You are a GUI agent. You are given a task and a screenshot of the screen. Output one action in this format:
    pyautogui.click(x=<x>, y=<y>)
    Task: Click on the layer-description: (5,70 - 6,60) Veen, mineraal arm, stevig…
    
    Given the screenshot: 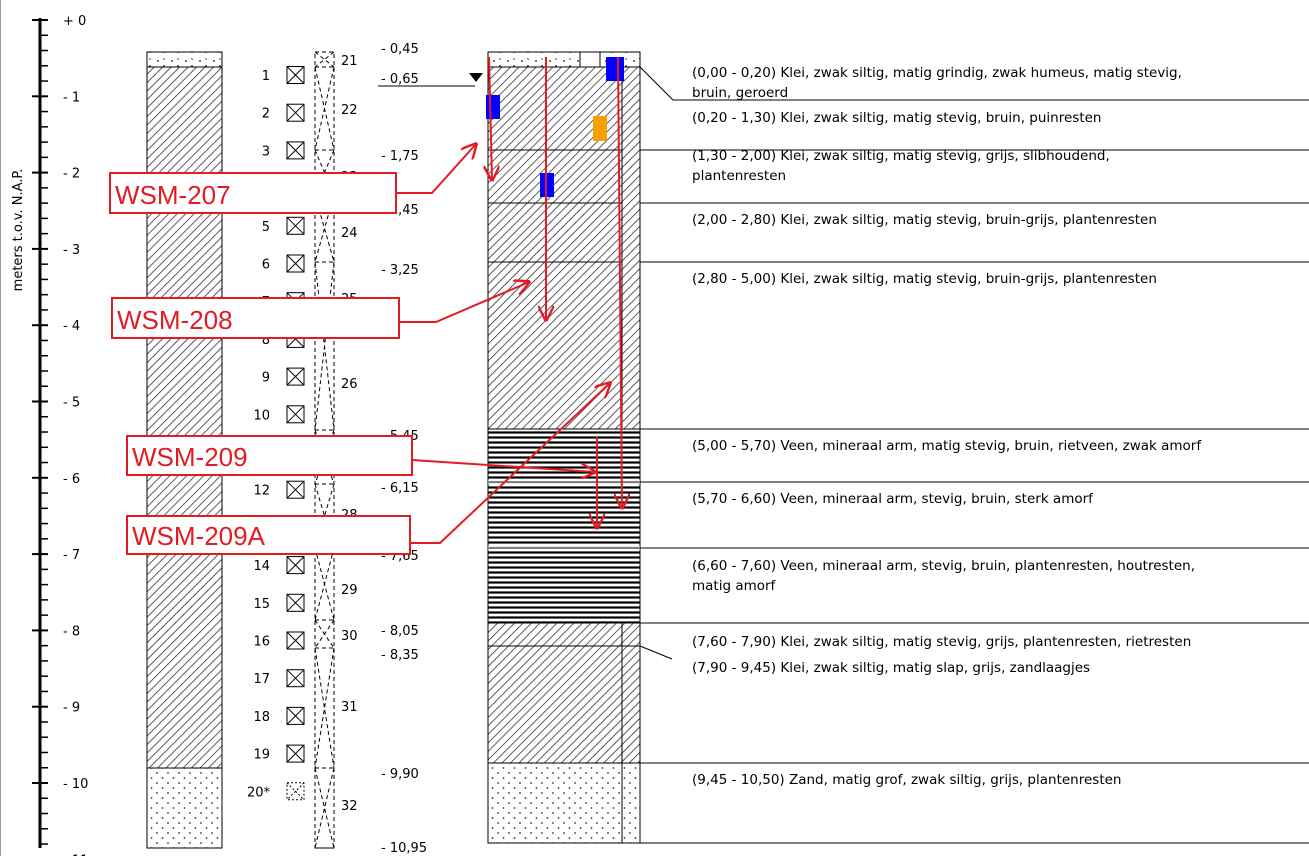 What is the action you would take?
    pyautogui.click(x=893, y=499)
    